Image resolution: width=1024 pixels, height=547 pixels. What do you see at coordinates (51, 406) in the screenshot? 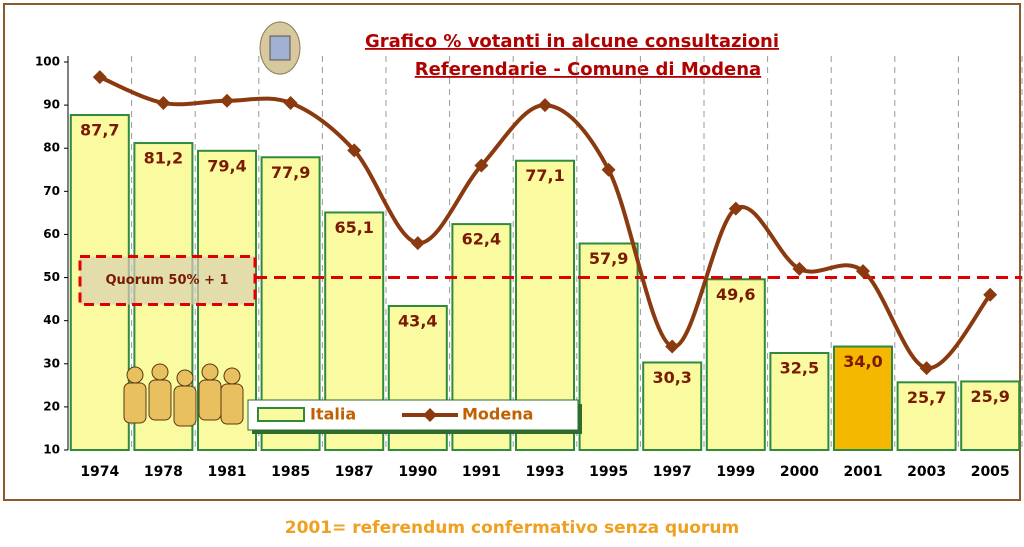
I see `y-tick-label: 20` at bounding box center [51, 406].